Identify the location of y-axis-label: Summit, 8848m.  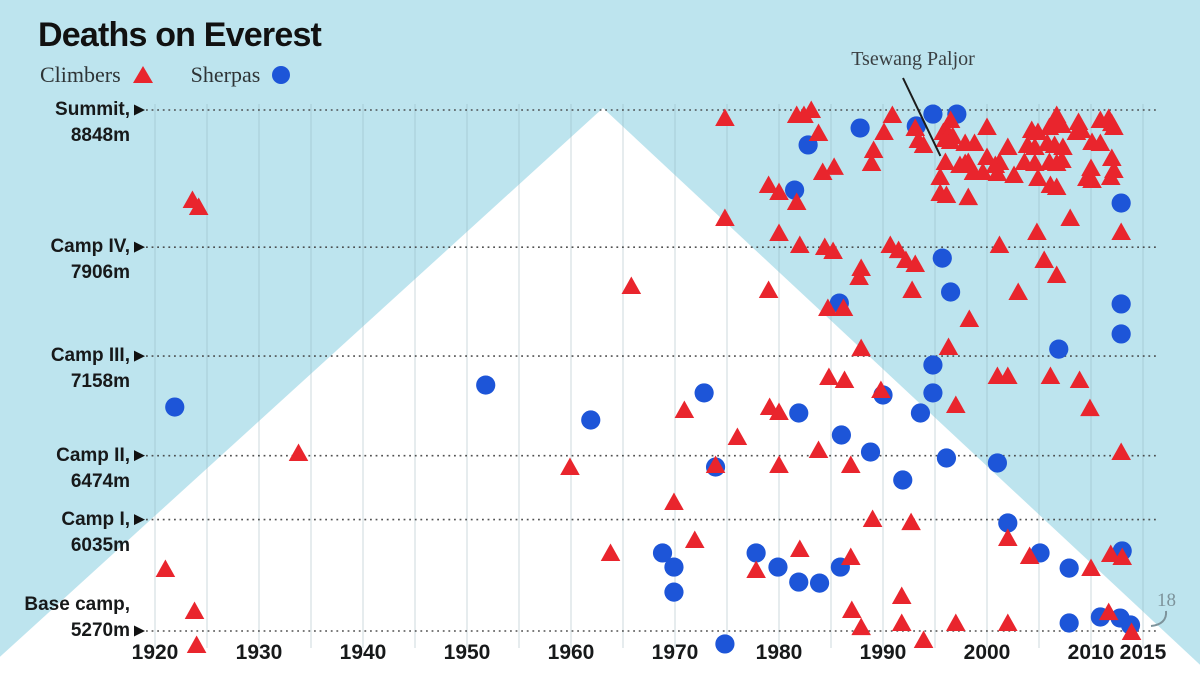
(92, 122).